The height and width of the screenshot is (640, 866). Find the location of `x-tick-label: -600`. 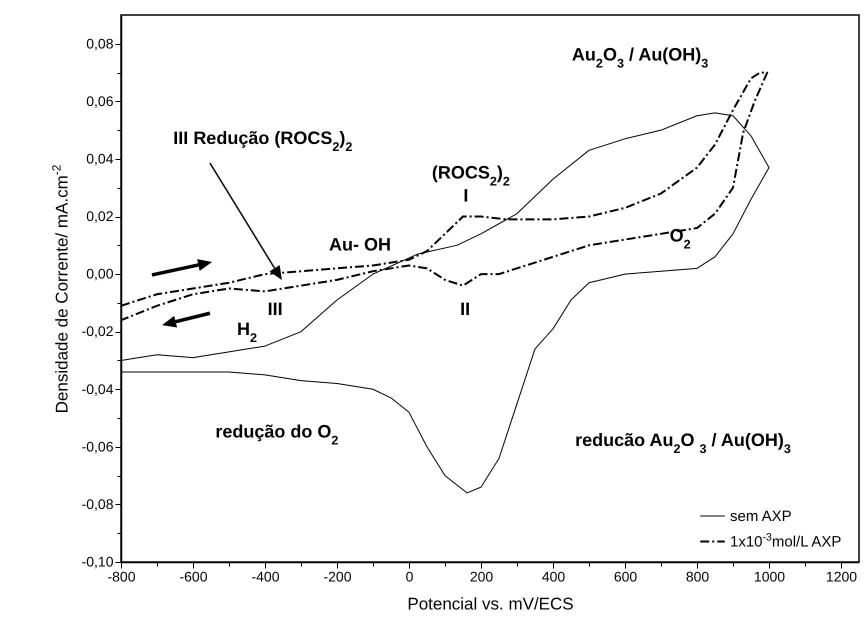

x-tick-label: -600 is located at coordinates (193, 576).